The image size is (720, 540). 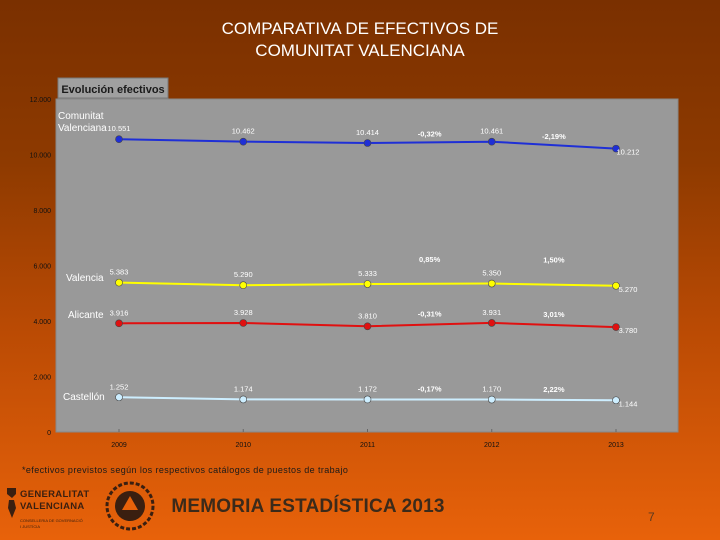 What do you see at coordinates (554, 260) in the screenshot?
I see `change-label: 1,50%` at bounding box center [554, 260].